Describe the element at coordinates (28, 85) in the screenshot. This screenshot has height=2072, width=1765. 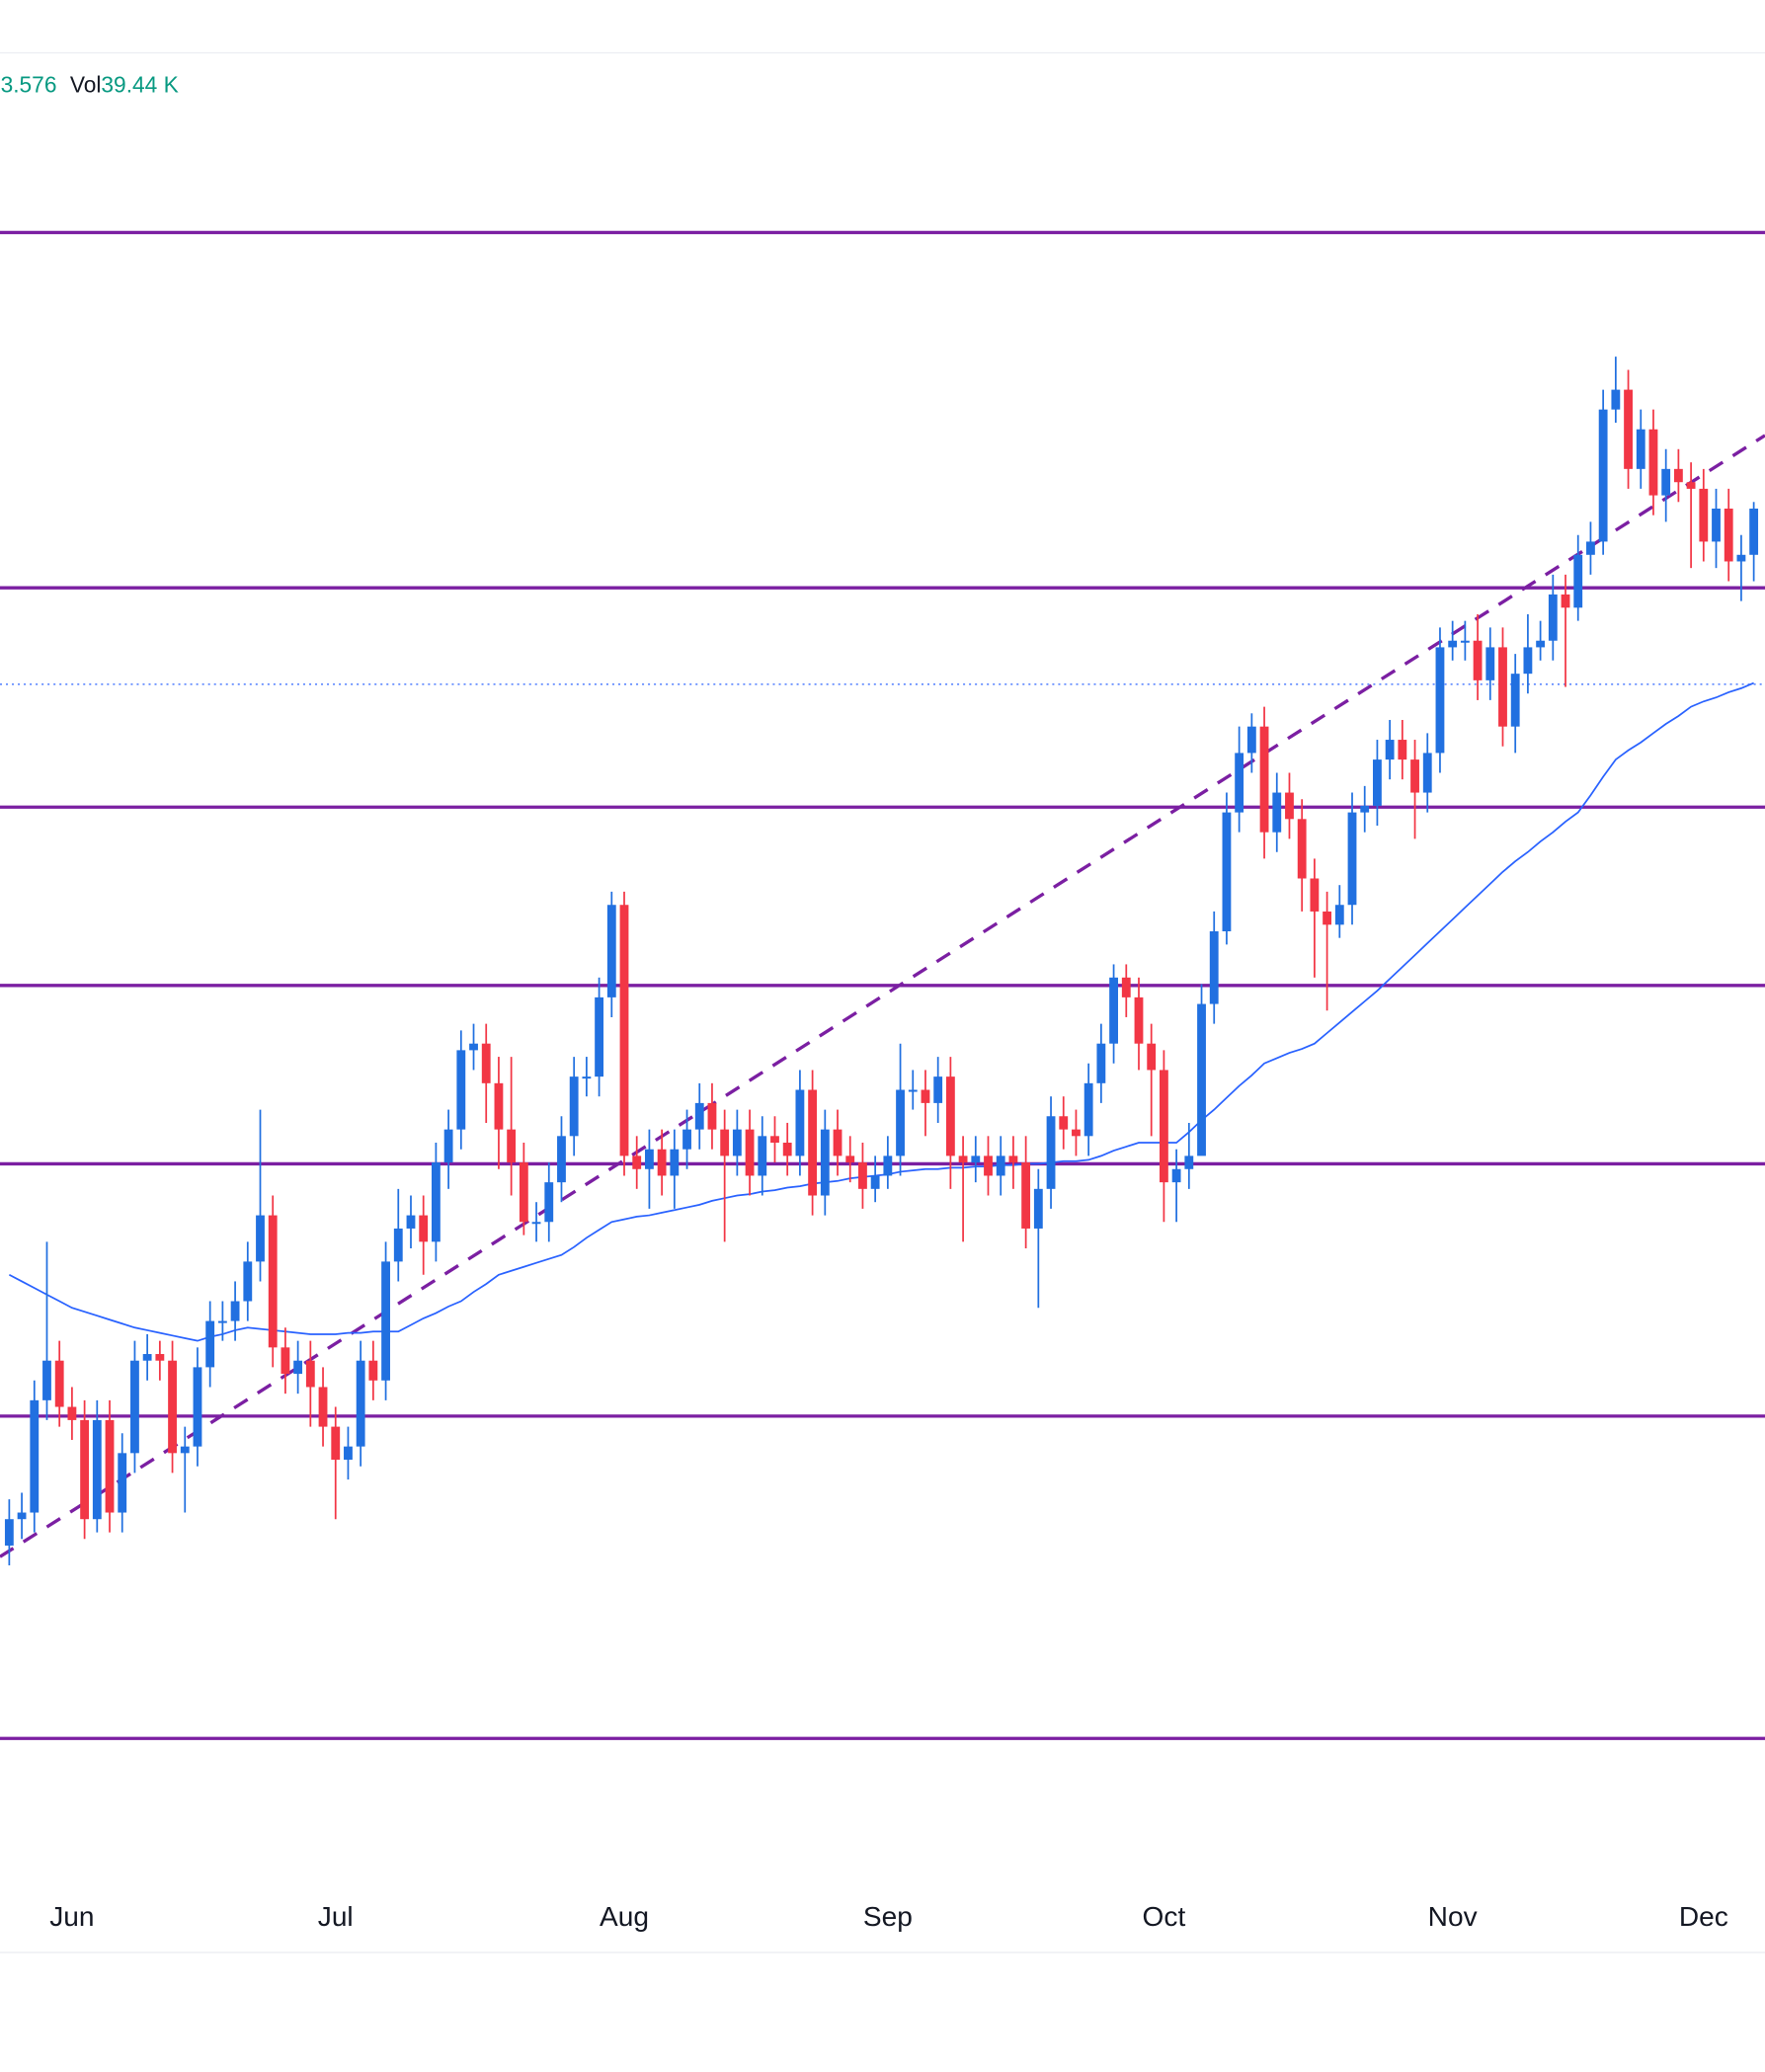
I see `last-value: 53.576` at that location.